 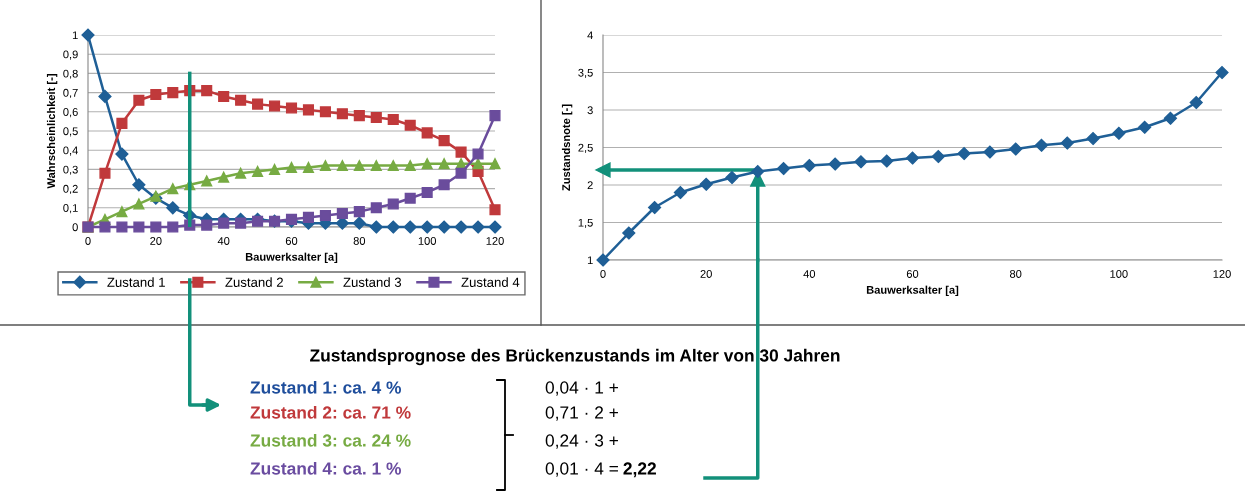 I want to click on y-tick-label: 2,5, so click(x=585, y=148).